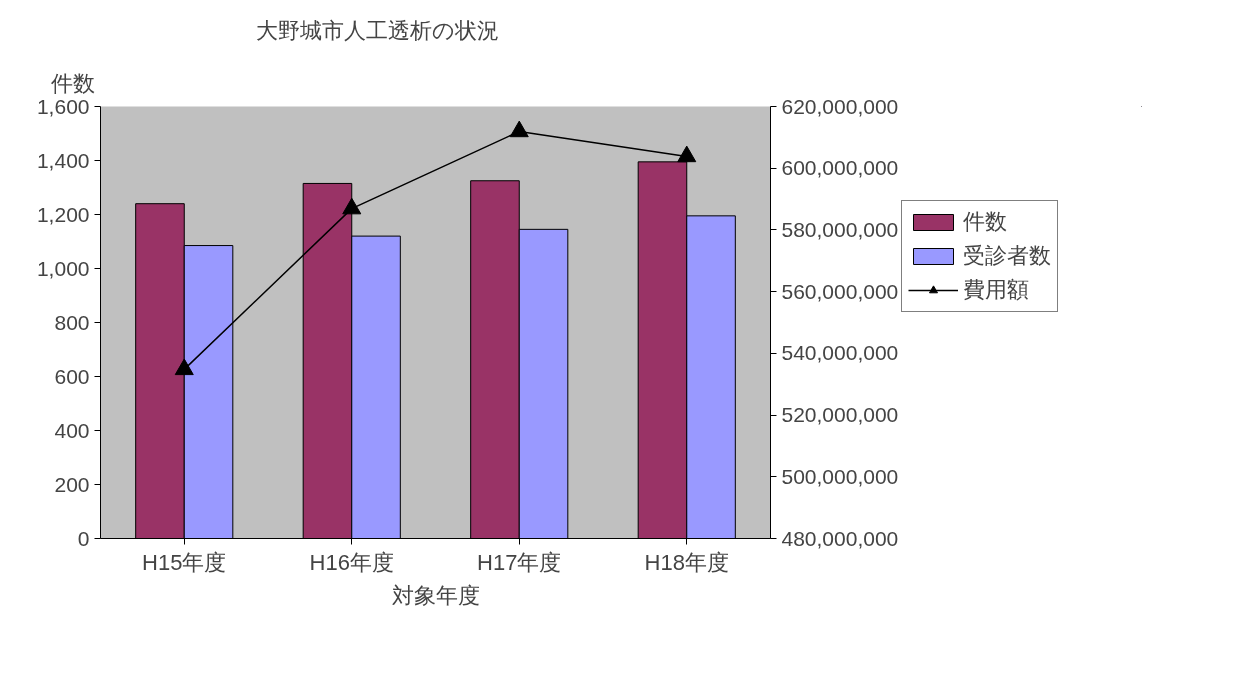 The image size is (1254, 675). What do you see at coordinates (996, 290) in the screenshot?
I see `legend-label: 費用額` at bounding box center [996, 290].